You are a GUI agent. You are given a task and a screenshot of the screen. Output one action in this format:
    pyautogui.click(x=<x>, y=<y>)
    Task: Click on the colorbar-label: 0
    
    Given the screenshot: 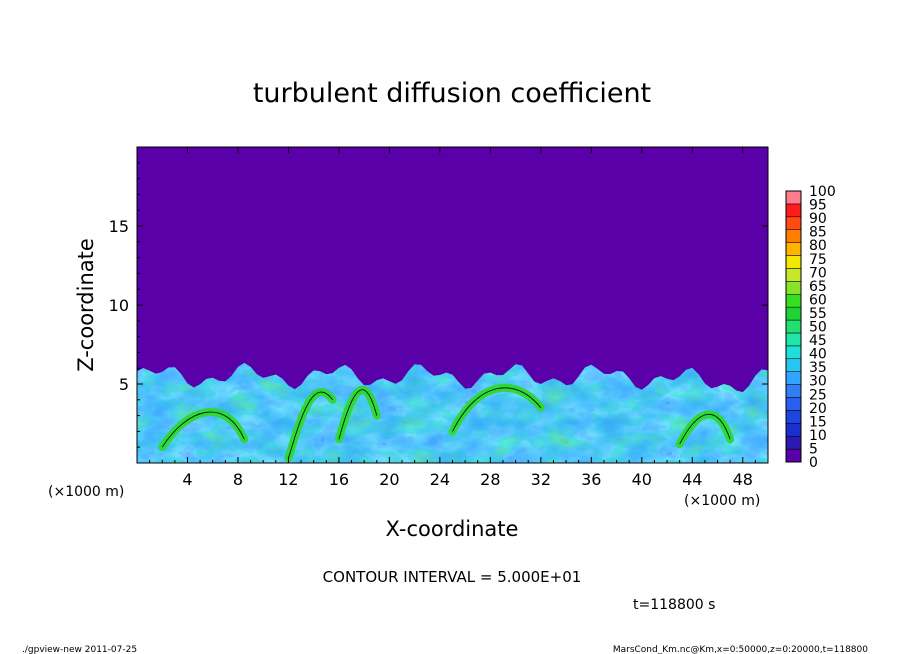 What is the action you would take?
    pyautogui.click(x=813, y=463)
    